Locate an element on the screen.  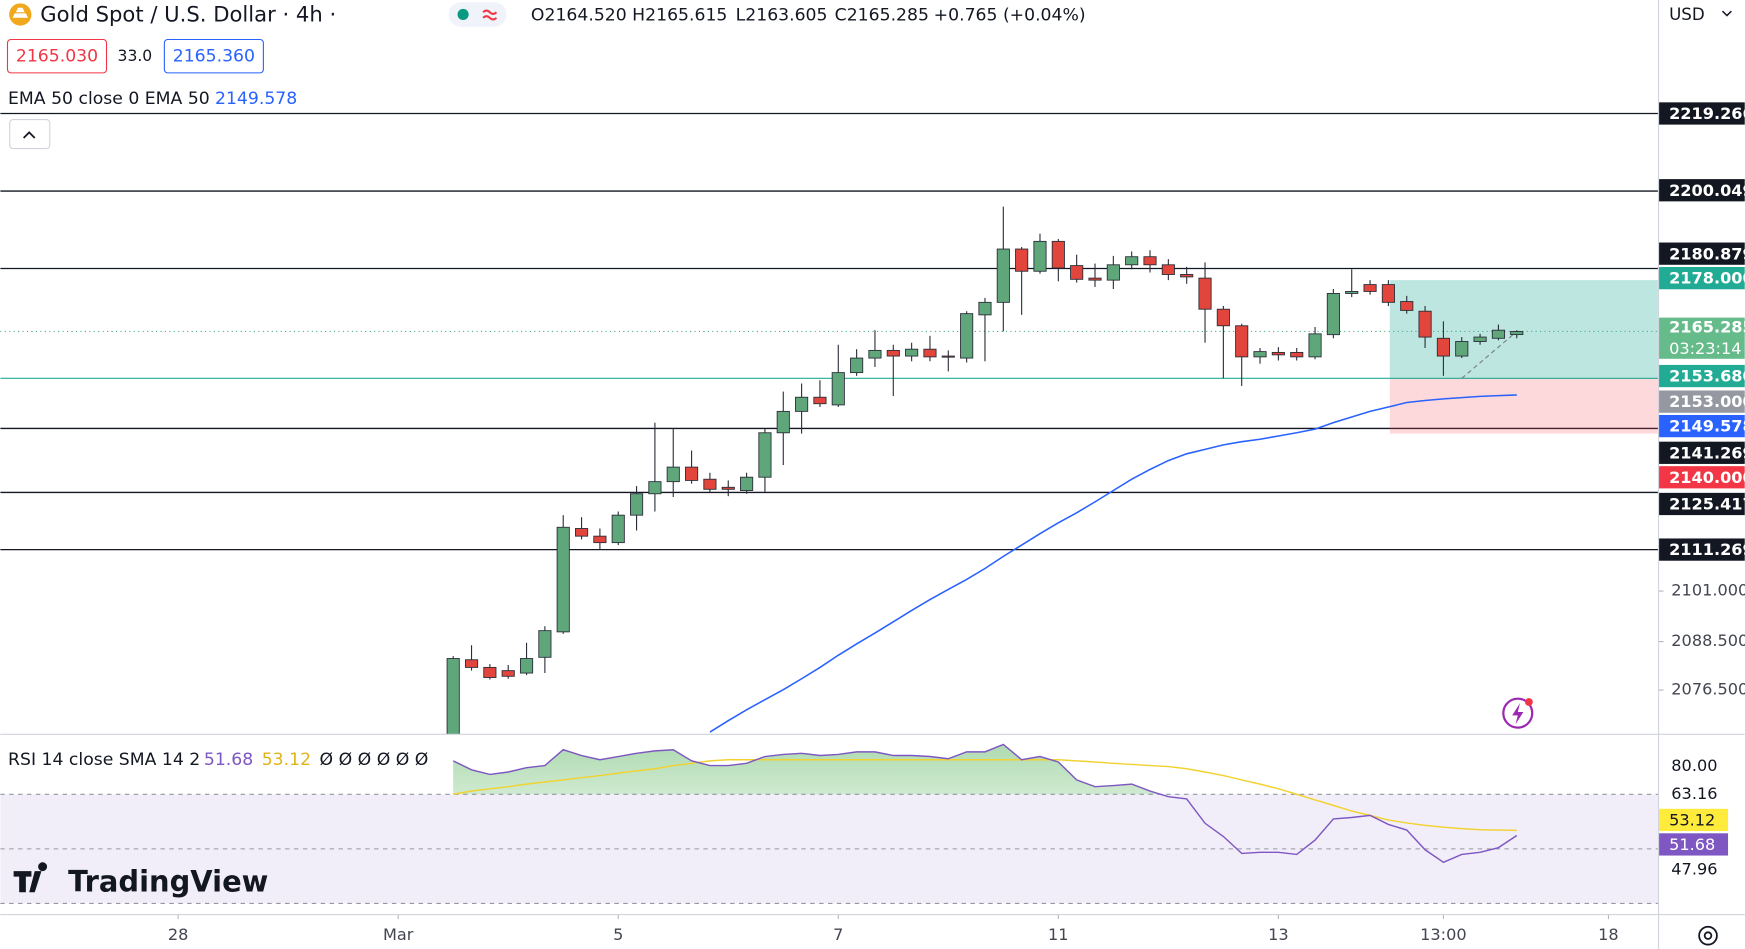
rsi-sma-legend-value: 53.12 is located at coordinates (286, 760).